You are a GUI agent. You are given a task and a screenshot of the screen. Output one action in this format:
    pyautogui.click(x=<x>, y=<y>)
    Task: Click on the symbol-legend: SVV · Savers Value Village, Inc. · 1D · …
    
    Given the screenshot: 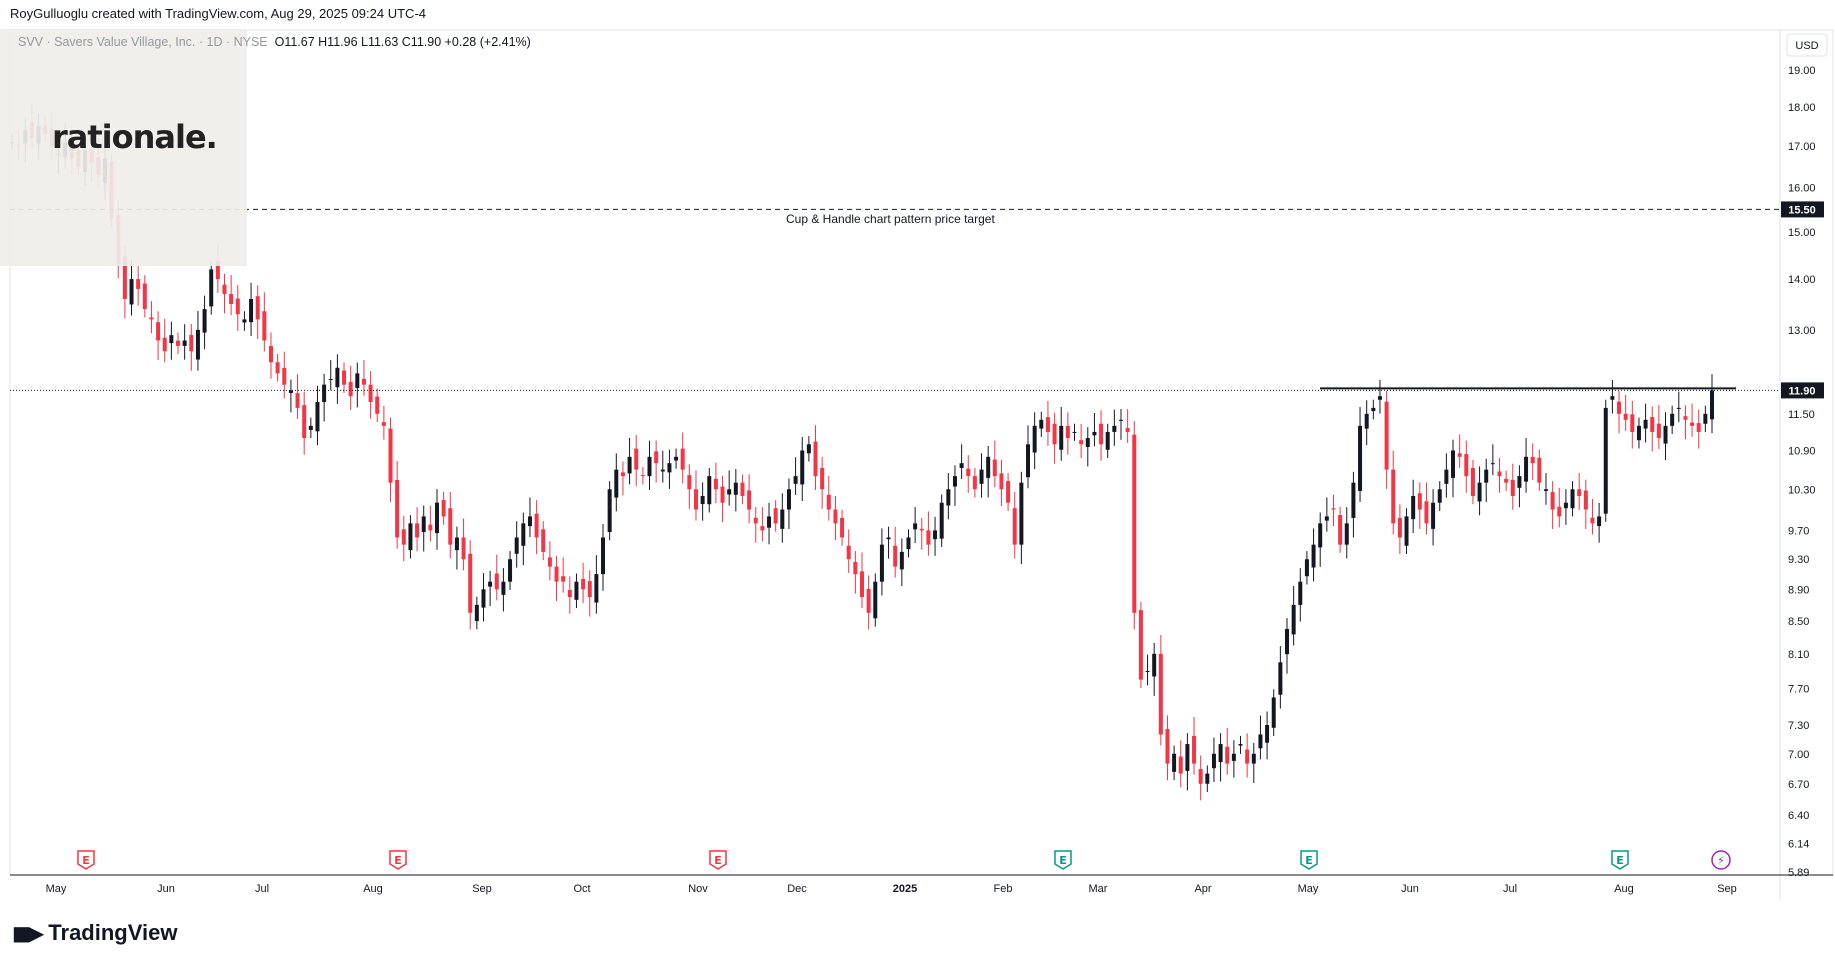 What is the action you would take?
    pyautogui.click(x=274, y=42)
    